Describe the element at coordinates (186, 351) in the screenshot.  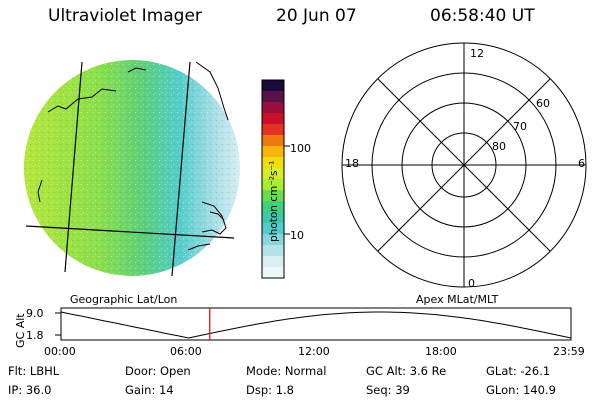
I see `time-tick-0600: 06:00` at that location.